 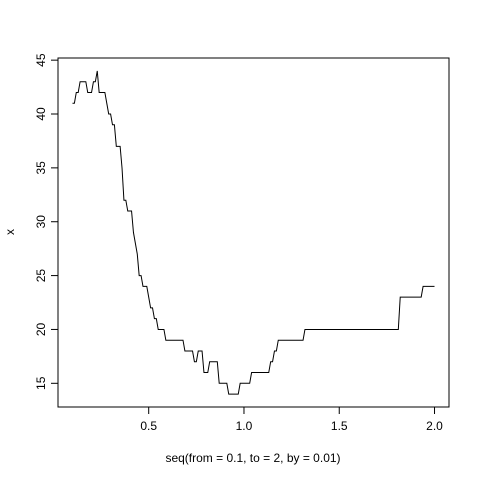 What do you see at coordinates (434, 426) in the screenshot?
I see `x-tick-label: 2.0` at bounding box center [434, 426].